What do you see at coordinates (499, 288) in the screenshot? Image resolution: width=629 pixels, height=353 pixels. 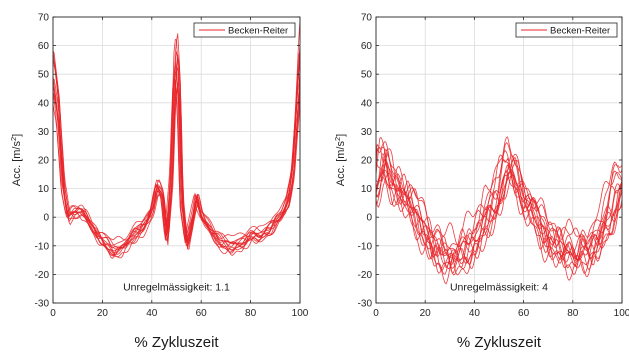 I see `annotation-irregularity: Unregelmässigkeit: 4` at bounding box center [499, 288].